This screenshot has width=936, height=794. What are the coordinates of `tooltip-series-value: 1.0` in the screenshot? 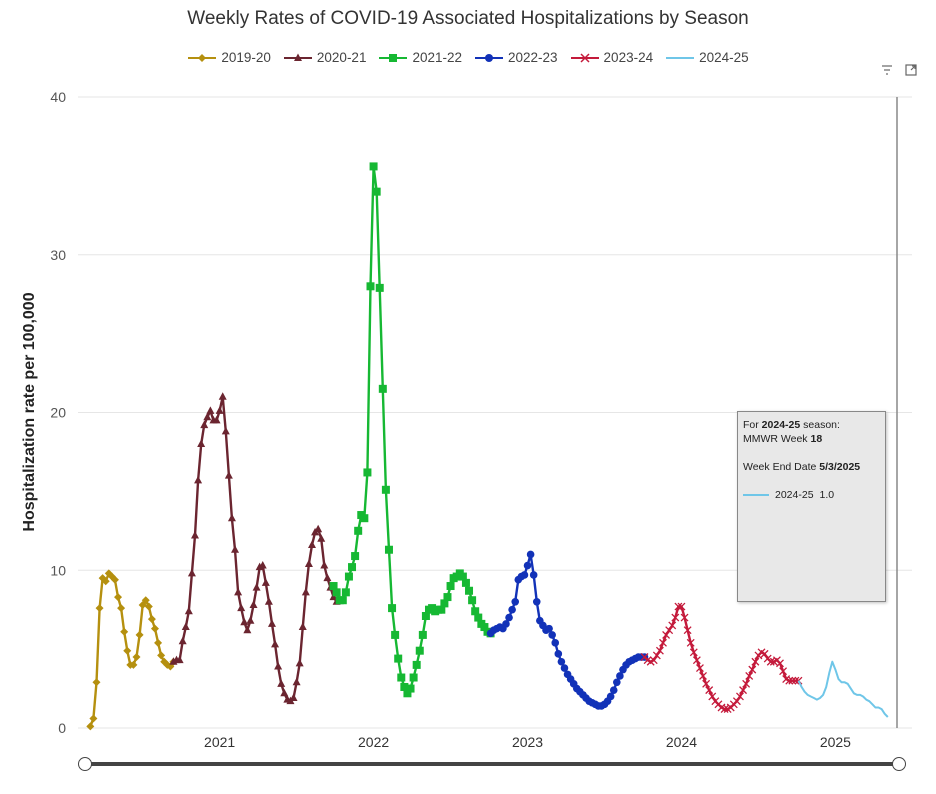 It's located at (827, 495).